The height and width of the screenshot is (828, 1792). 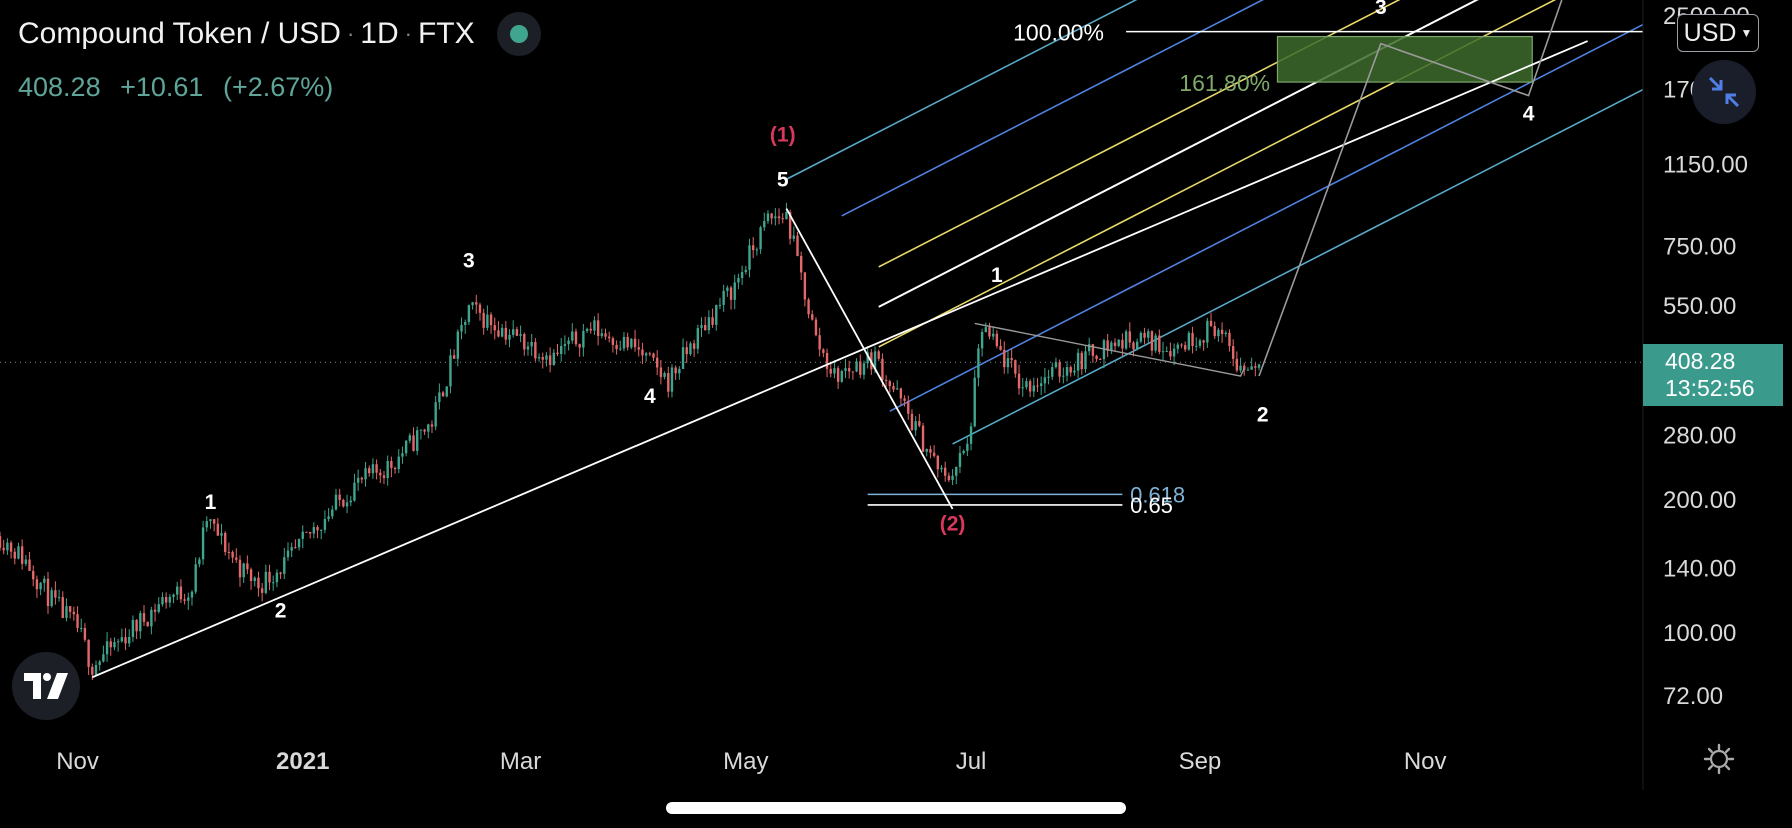 What do you see at coordinates (46, 686) in the screenshot?
I see `tradingview-logo-icon` at bounding box center [46, 686].